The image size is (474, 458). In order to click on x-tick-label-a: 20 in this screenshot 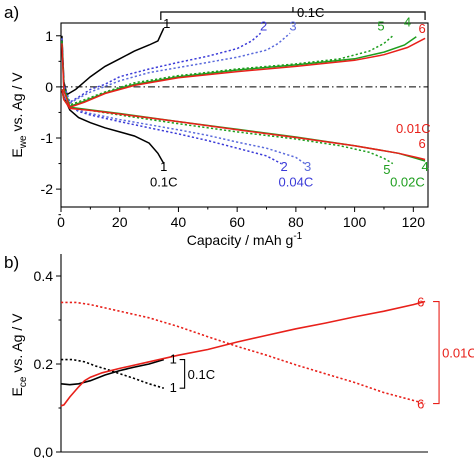, I will do `click(120, 222)`.